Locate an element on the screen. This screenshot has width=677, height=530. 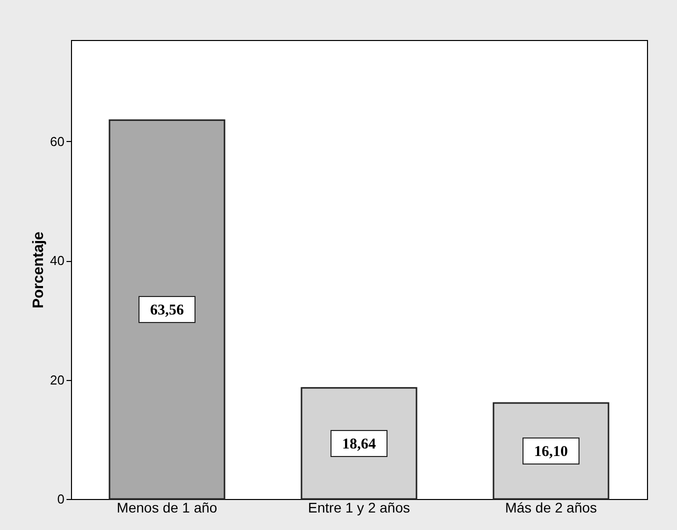
y-tick-label: 40 is located at coordinates (57, 260).